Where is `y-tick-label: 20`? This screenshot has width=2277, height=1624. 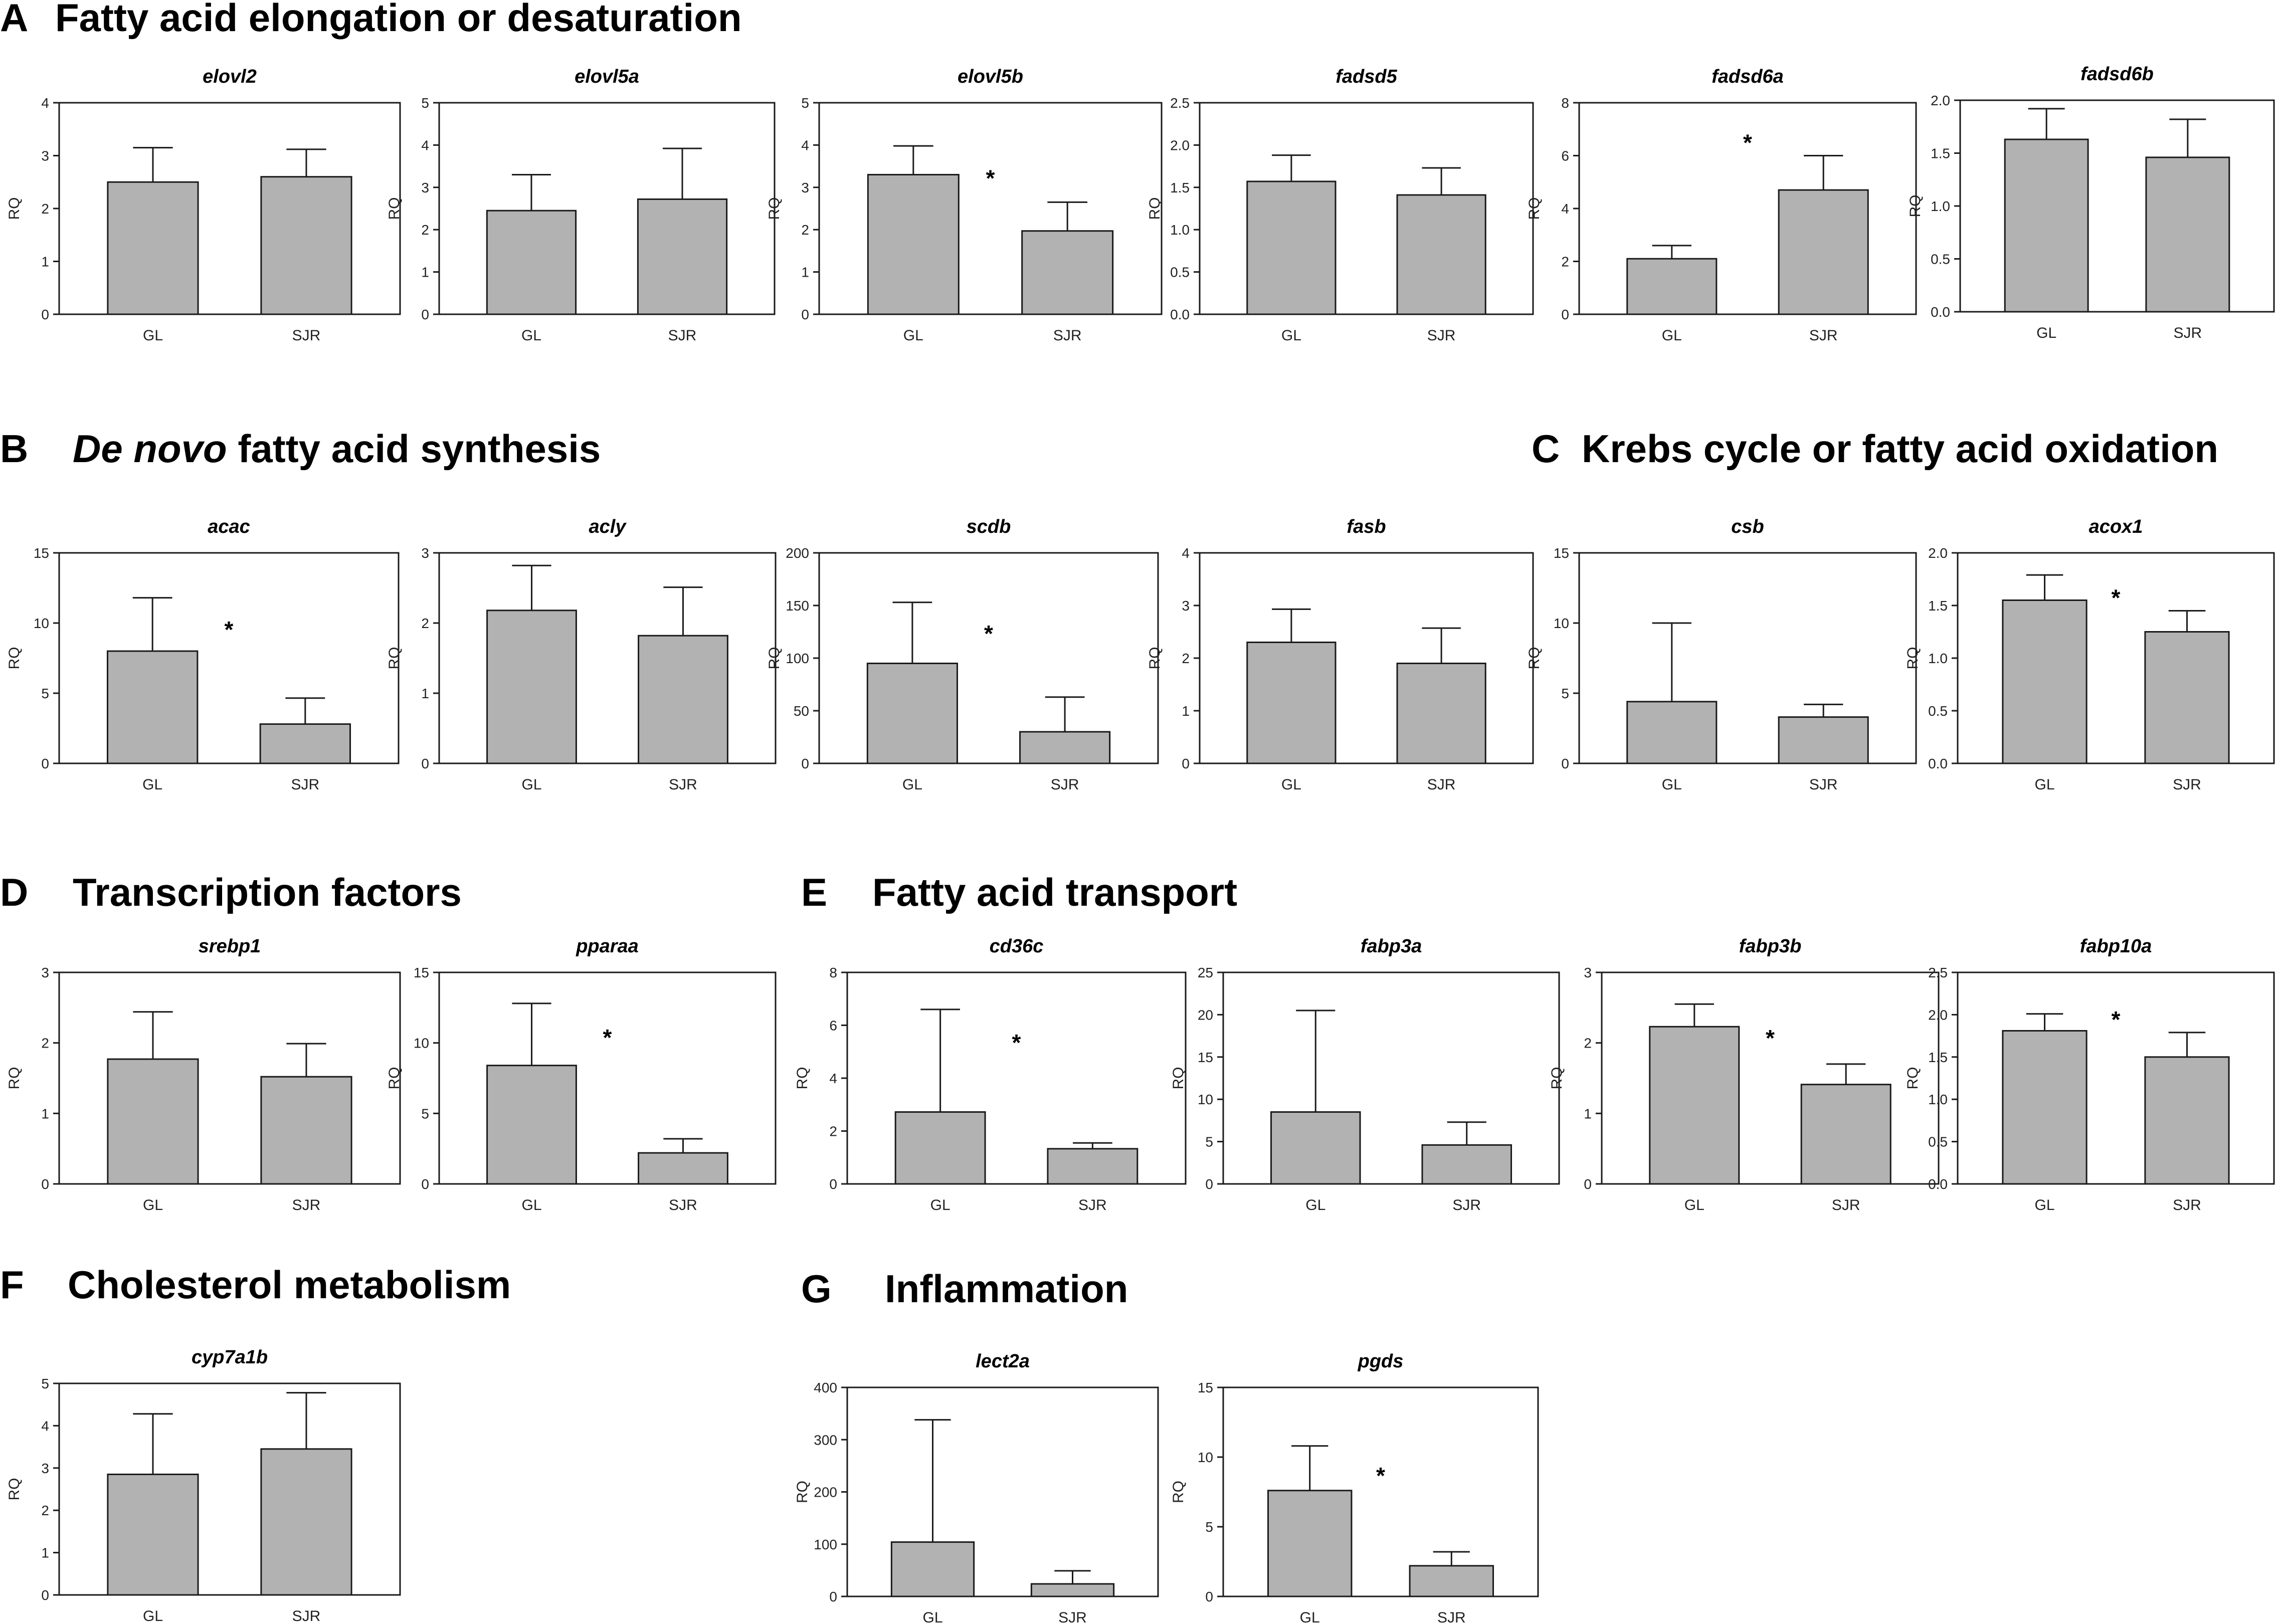
y-tick-label: 20 is located at coordinates (1206, 1015).